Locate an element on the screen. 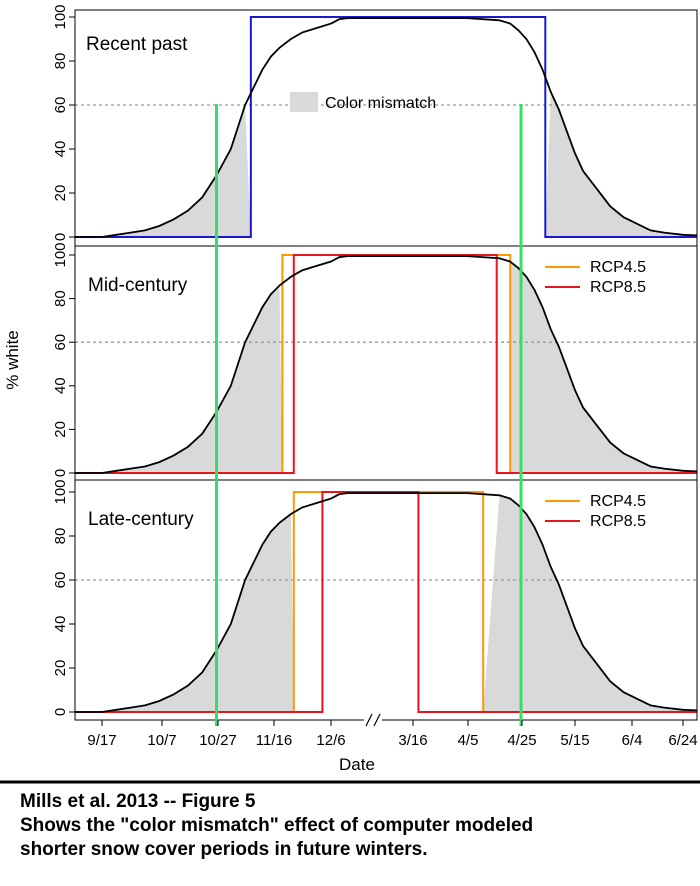 The height and width of the screenshot is (886, 700). x-tick-label: 3/16 is located at coordinates (412, 740).